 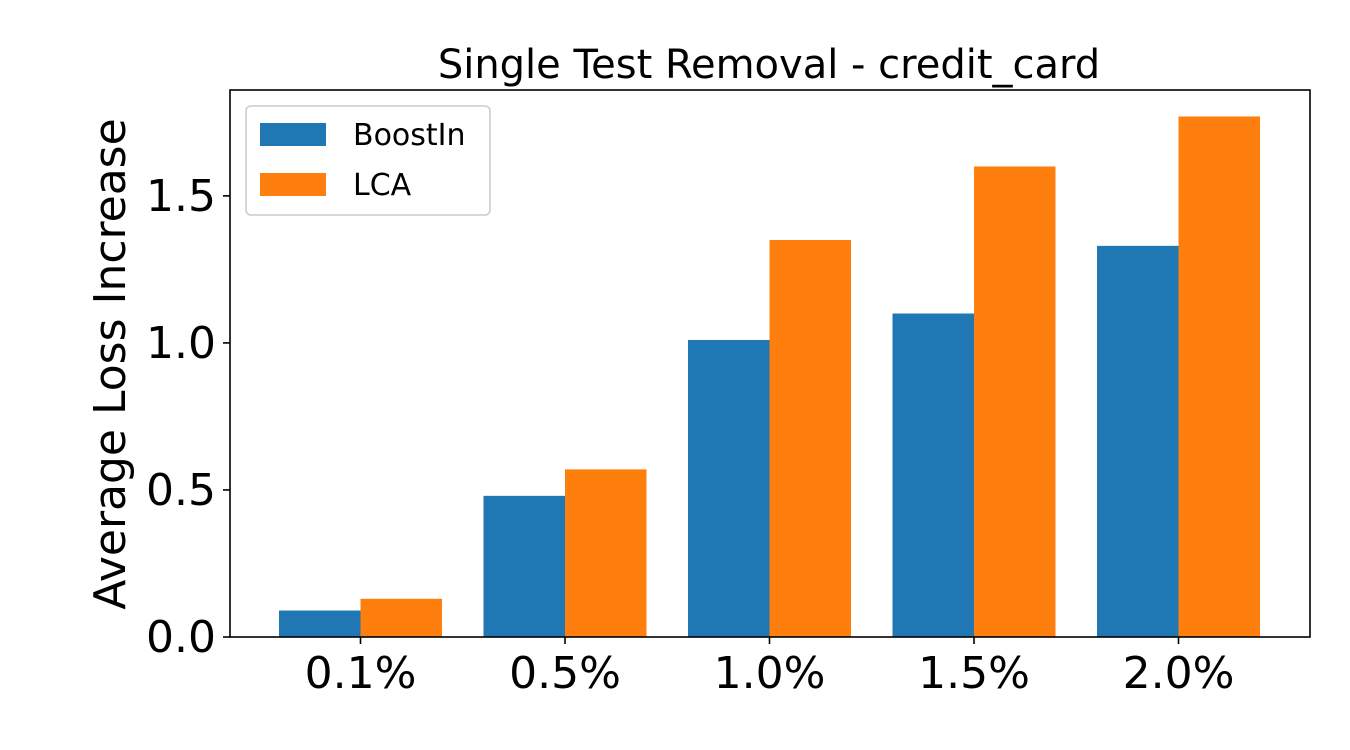 What do you see at coordinates (181, 490) in the screenshot?
I see `y-tick-label: 0.5` at bounding box center [181, 490].